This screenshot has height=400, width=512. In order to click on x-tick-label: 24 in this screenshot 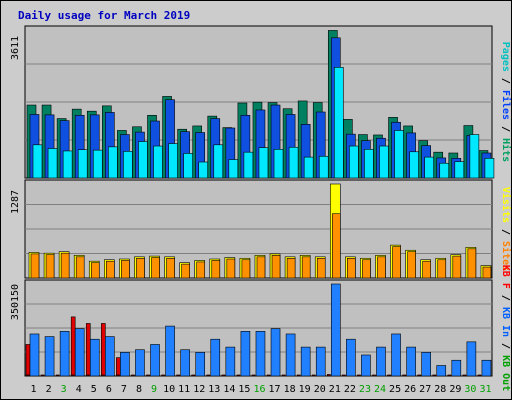, I will do `click(380, 389)`.